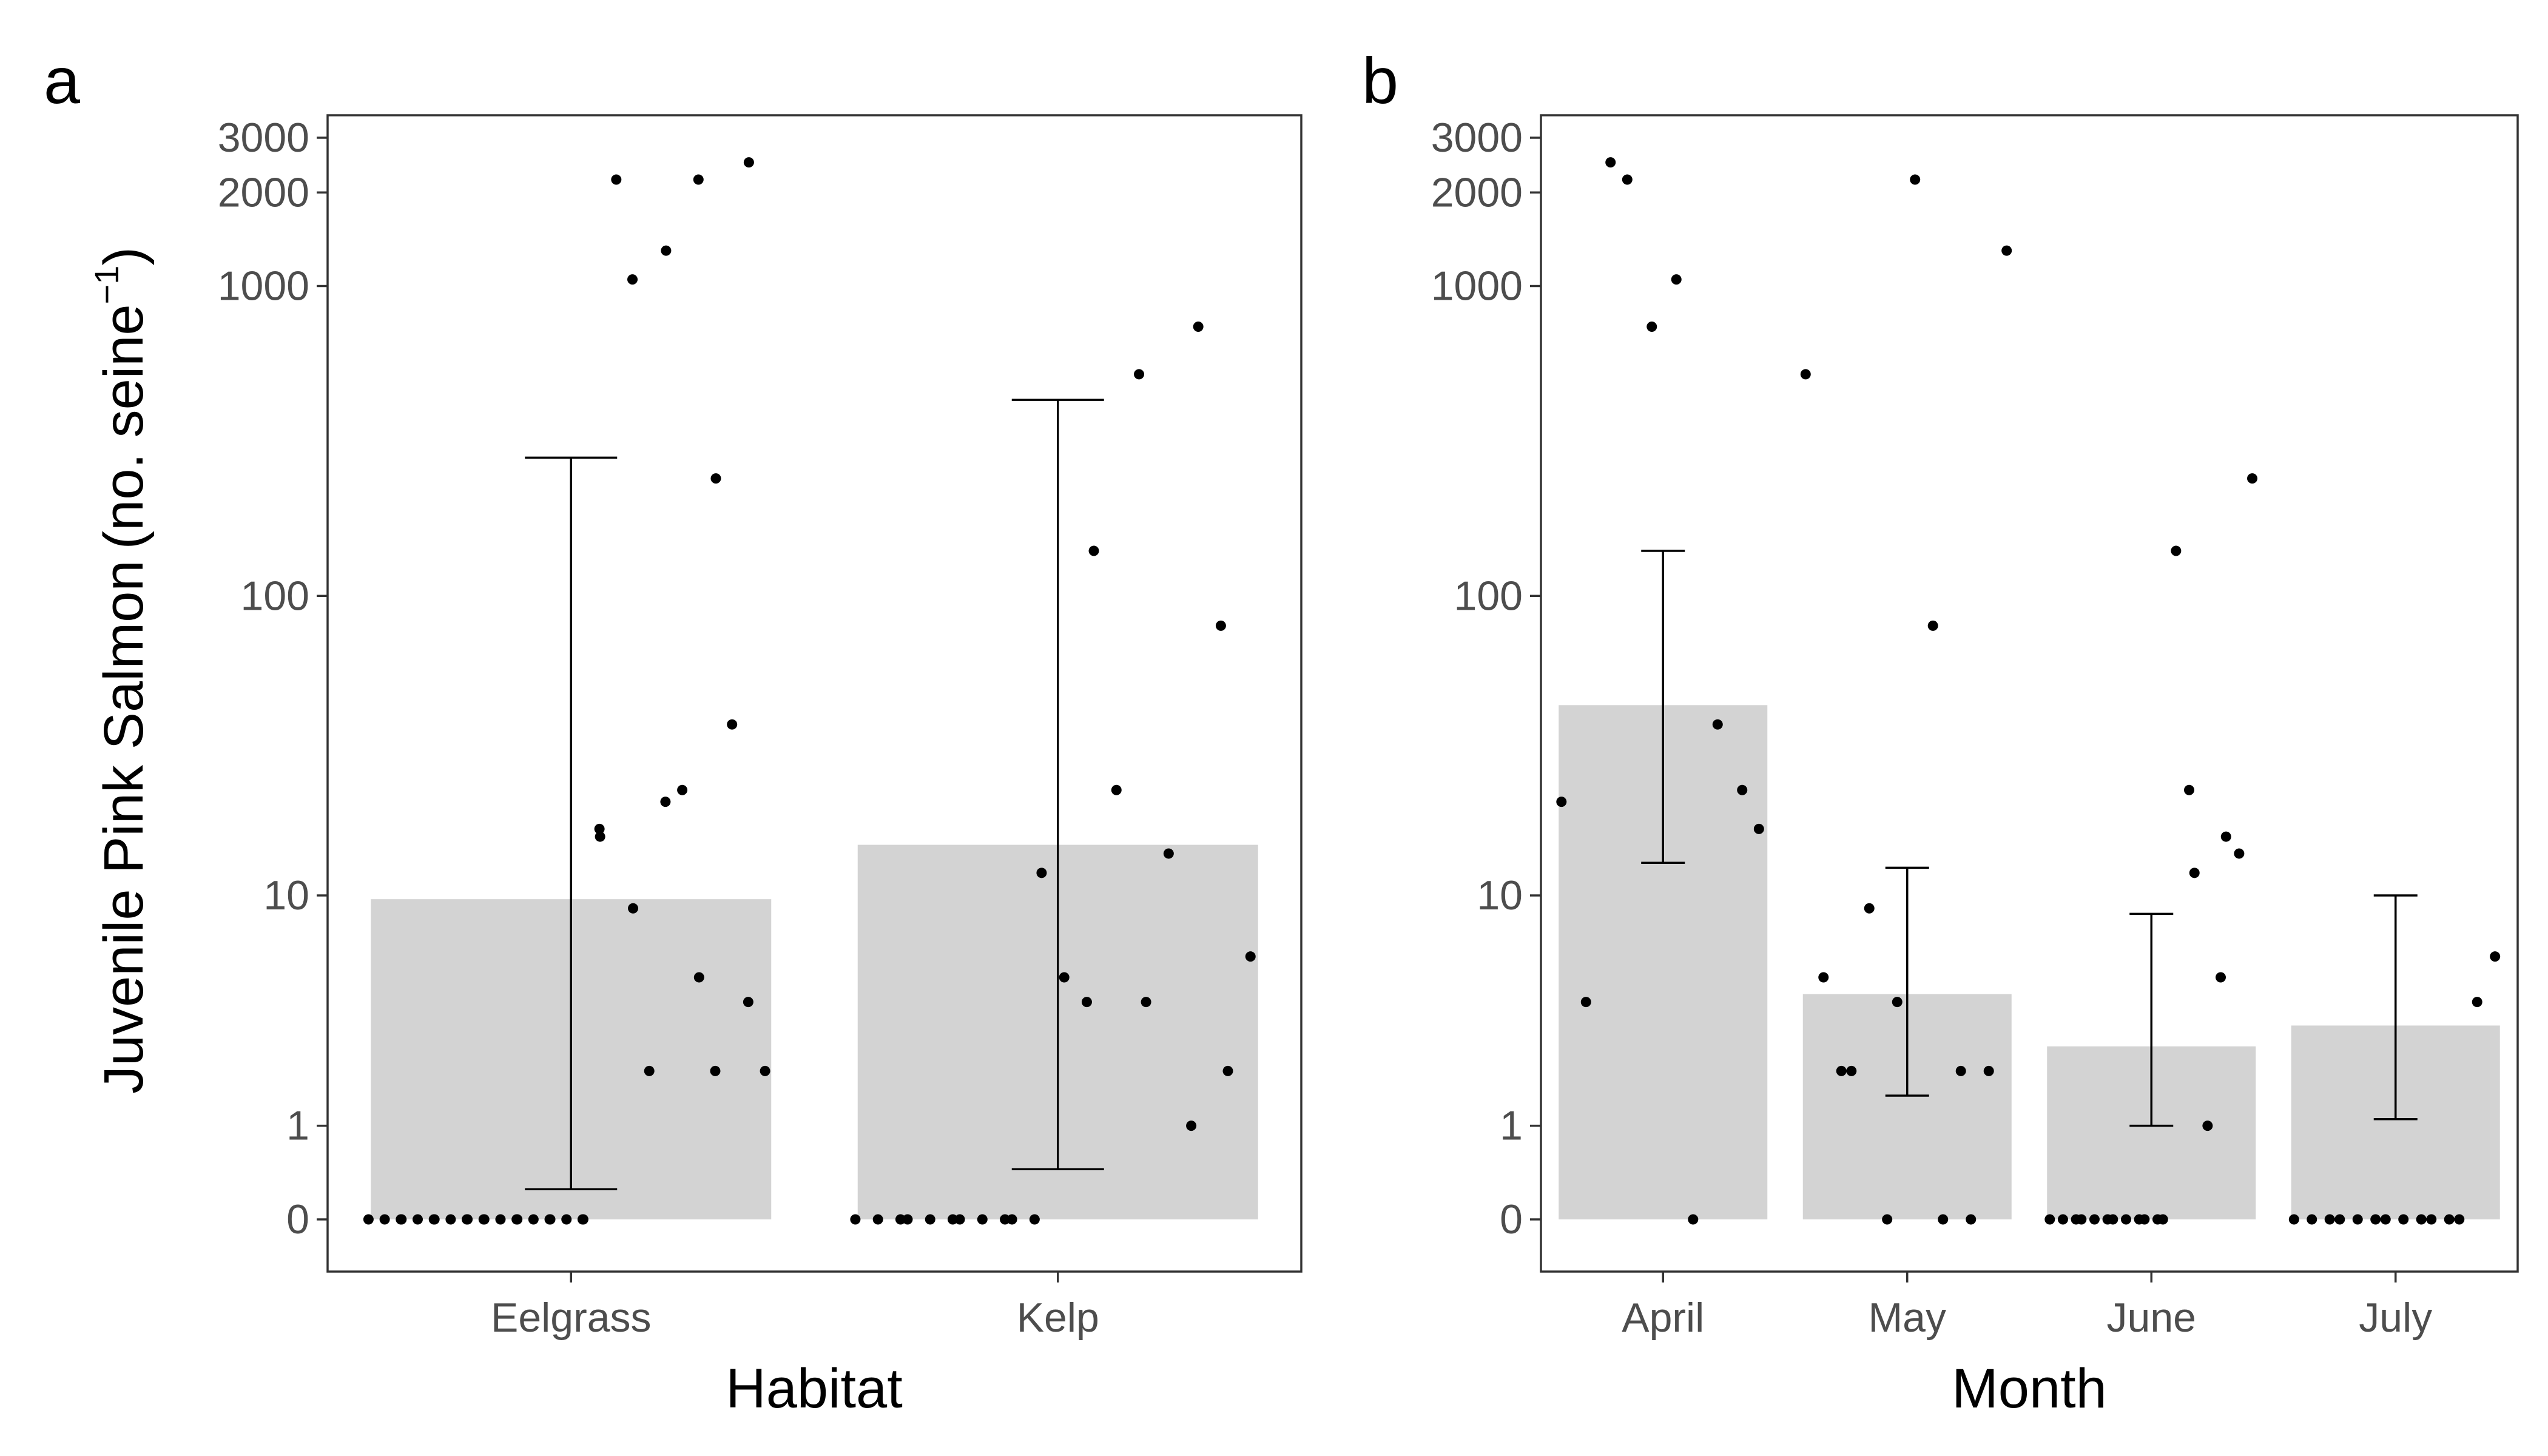 The image size is (2548, 1456). What do you see at coordinates (2027, 1306) in the screenshot?
I see `x-categories-b: April May June July` at bounding box center [2027, 1306].